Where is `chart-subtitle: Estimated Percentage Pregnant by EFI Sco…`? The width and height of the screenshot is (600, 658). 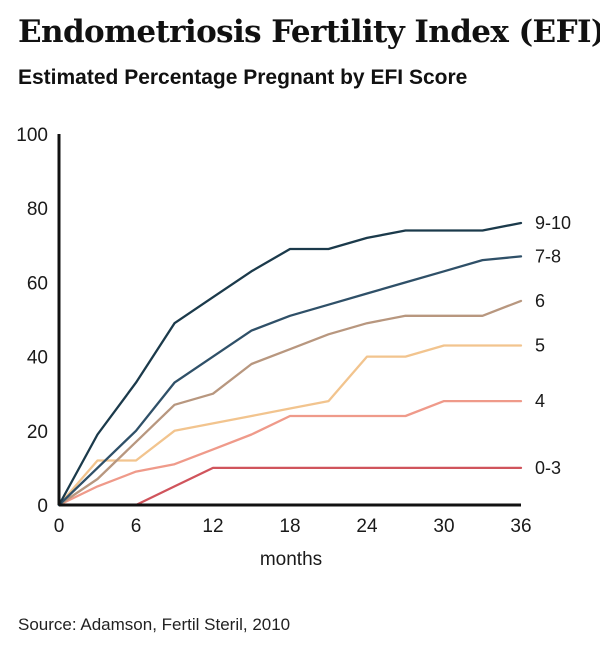
chart-subtitle: Estimated Percentage Pregnant by EFI Sco… is located at coordinates (243, 77).